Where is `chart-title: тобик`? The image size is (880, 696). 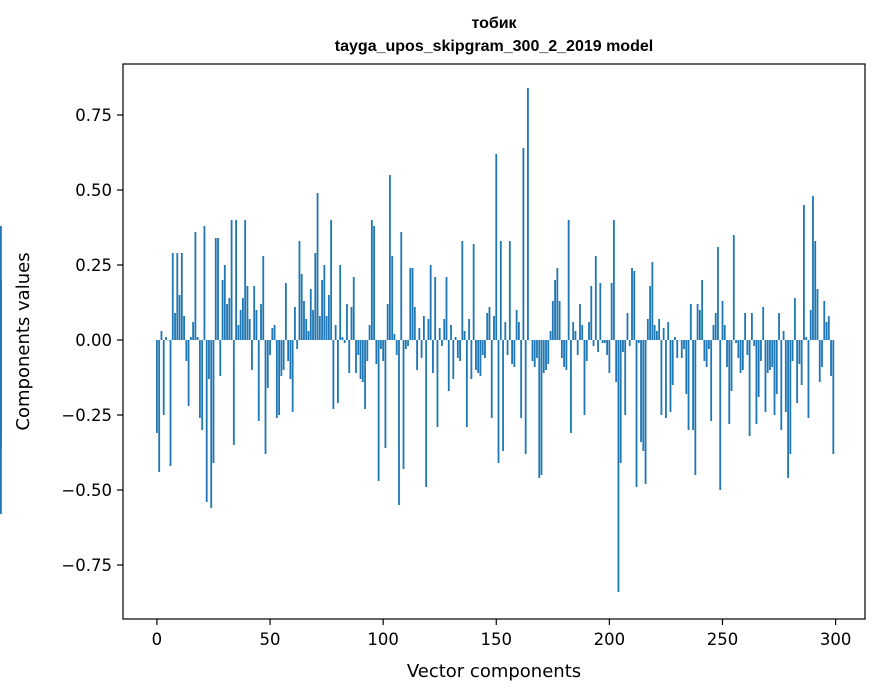
chart-title: тобик is located at coordinates (494, 23).